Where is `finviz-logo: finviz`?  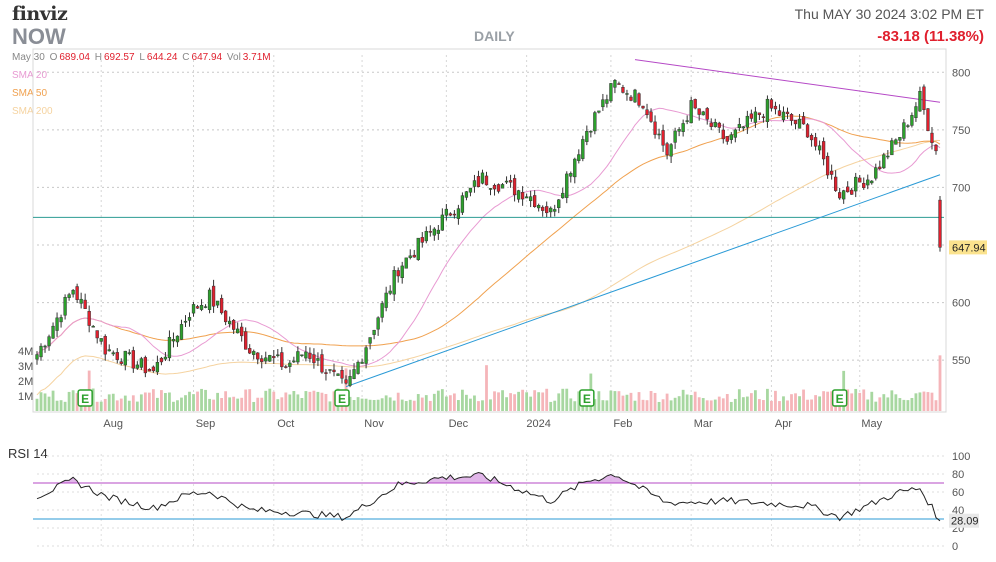
finviz-logo: finviz is located at coordinates (40, 14).